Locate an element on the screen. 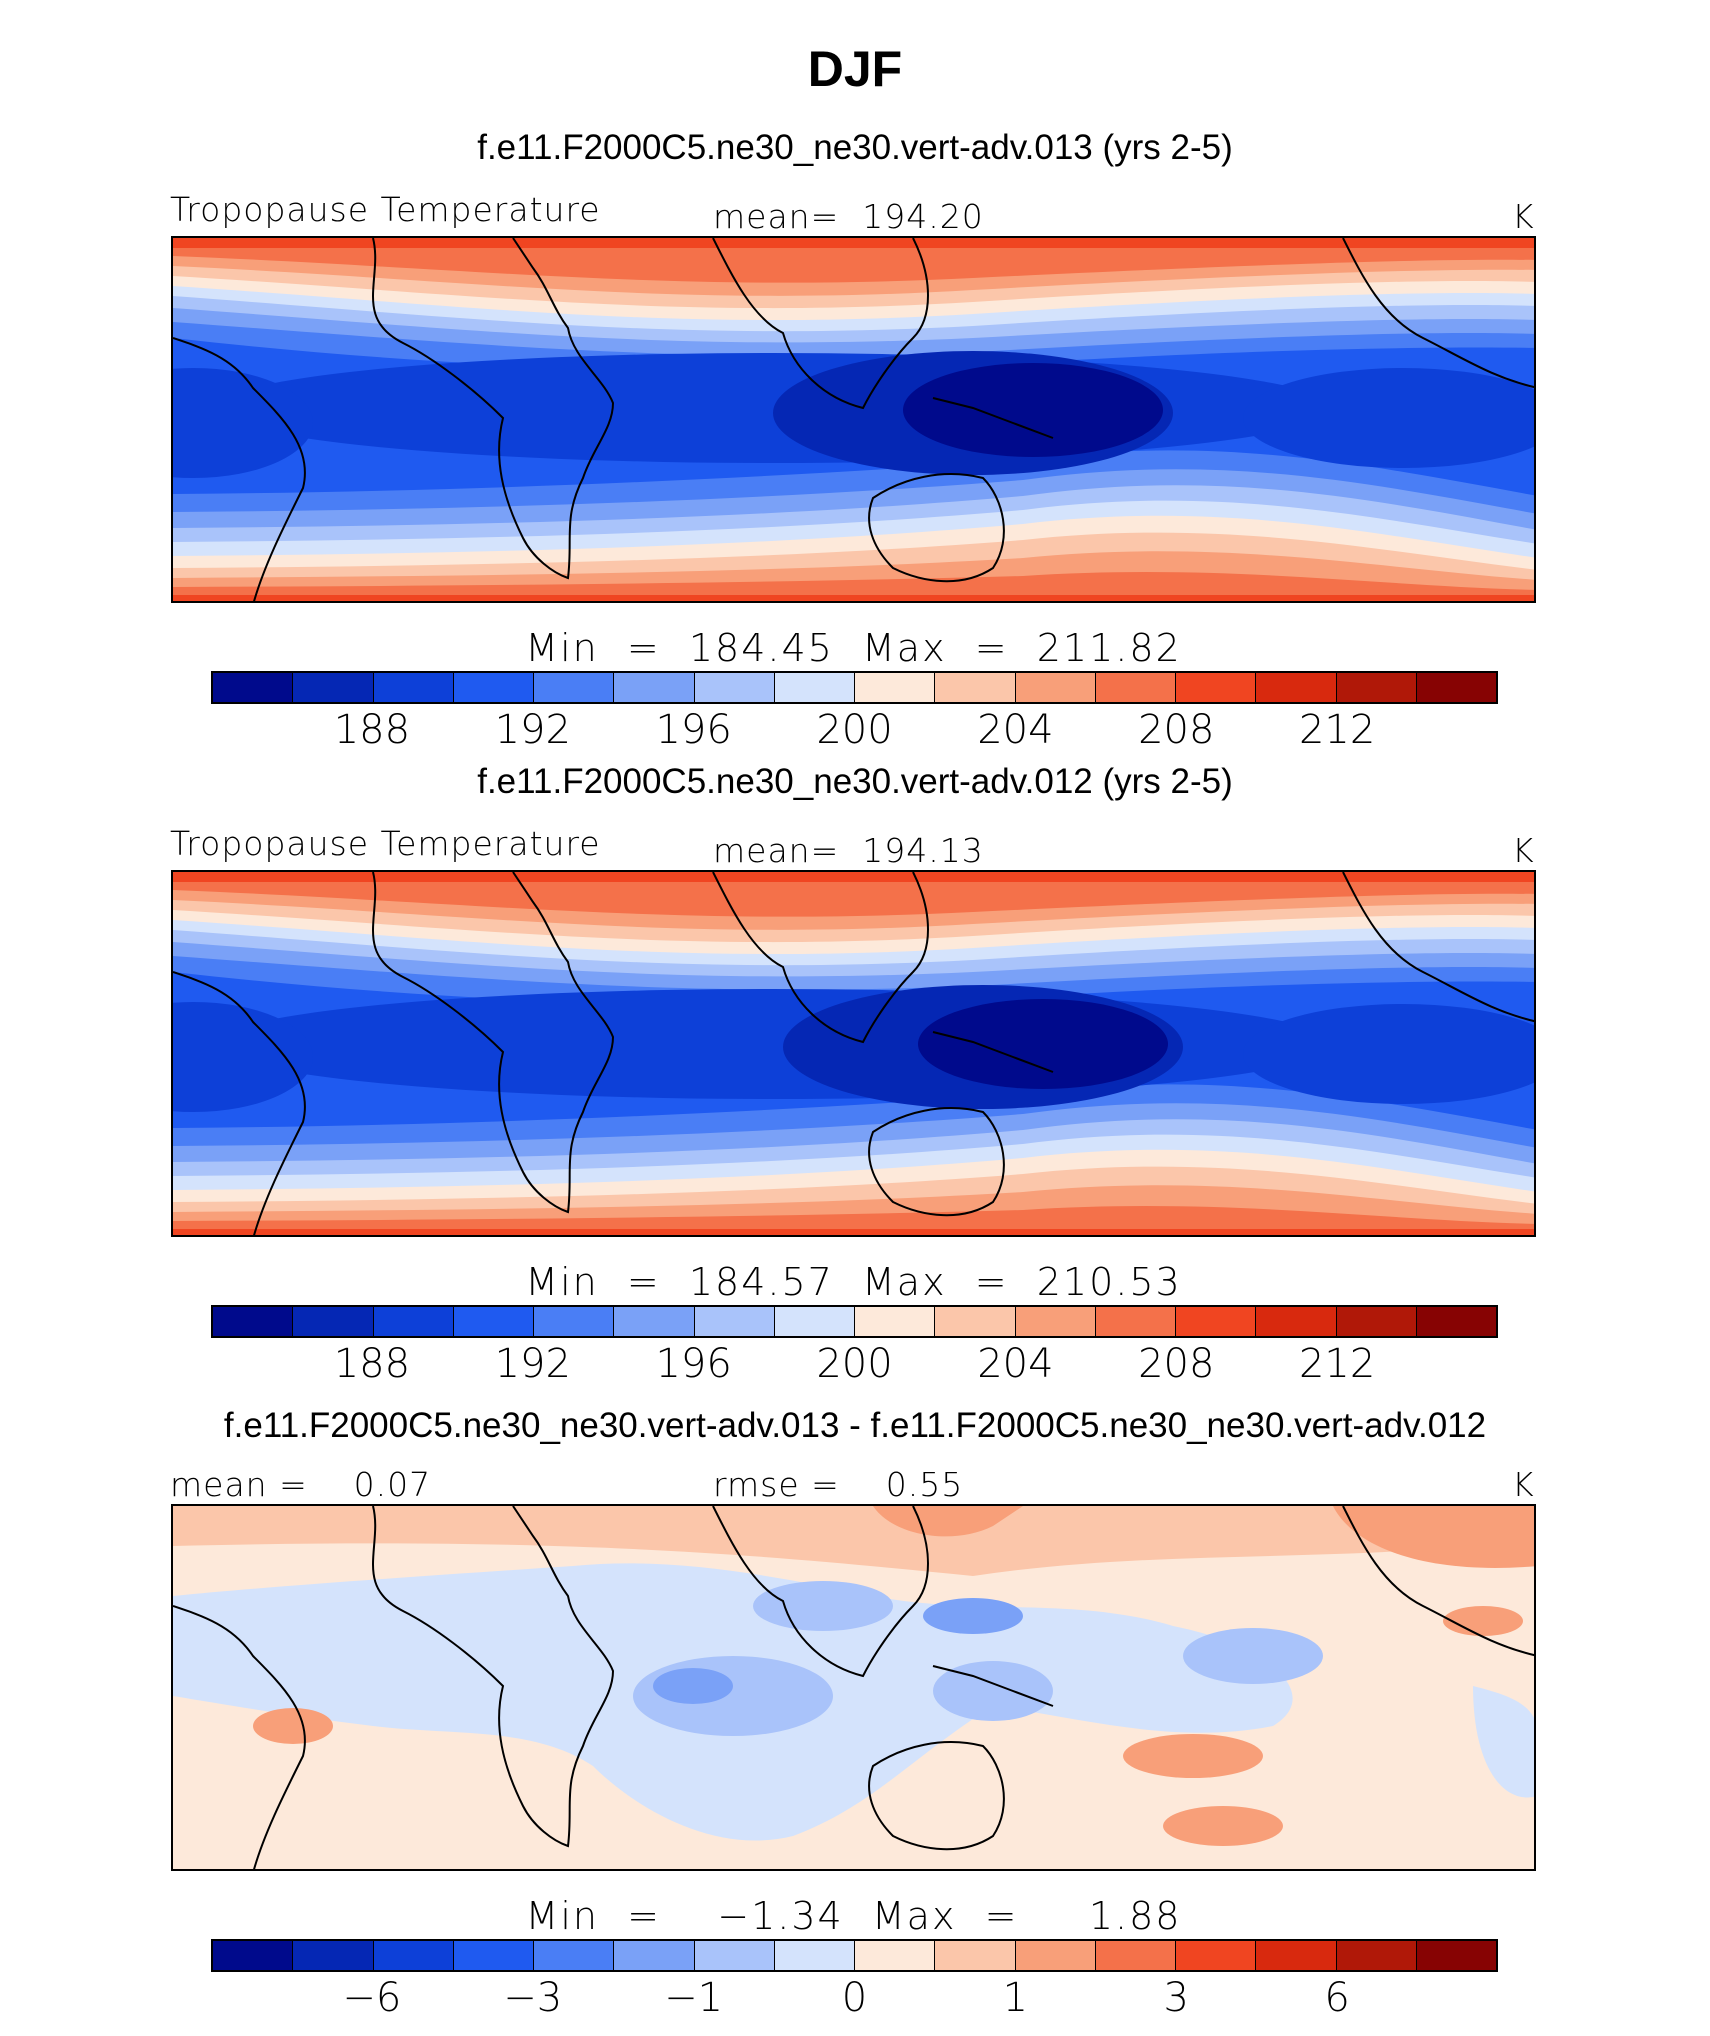 The height and width of the screenshot is (2036, 1710). panel-1-variable-label: Tropopause Temperature is located at coordinates (385, 209).